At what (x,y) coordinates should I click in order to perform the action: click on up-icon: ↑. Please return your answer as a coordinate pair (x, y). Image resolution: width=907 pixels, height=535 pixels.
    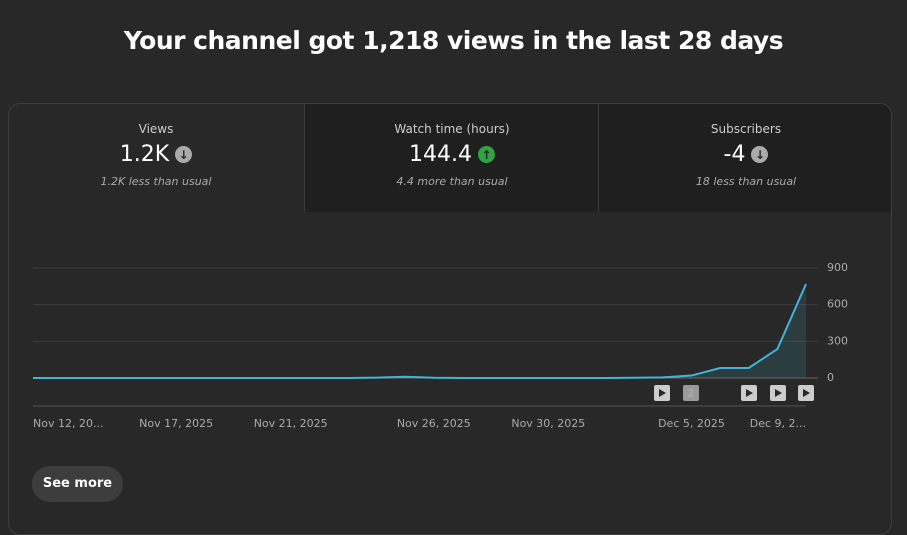
    Looking at the image, I should click on (486, 154).